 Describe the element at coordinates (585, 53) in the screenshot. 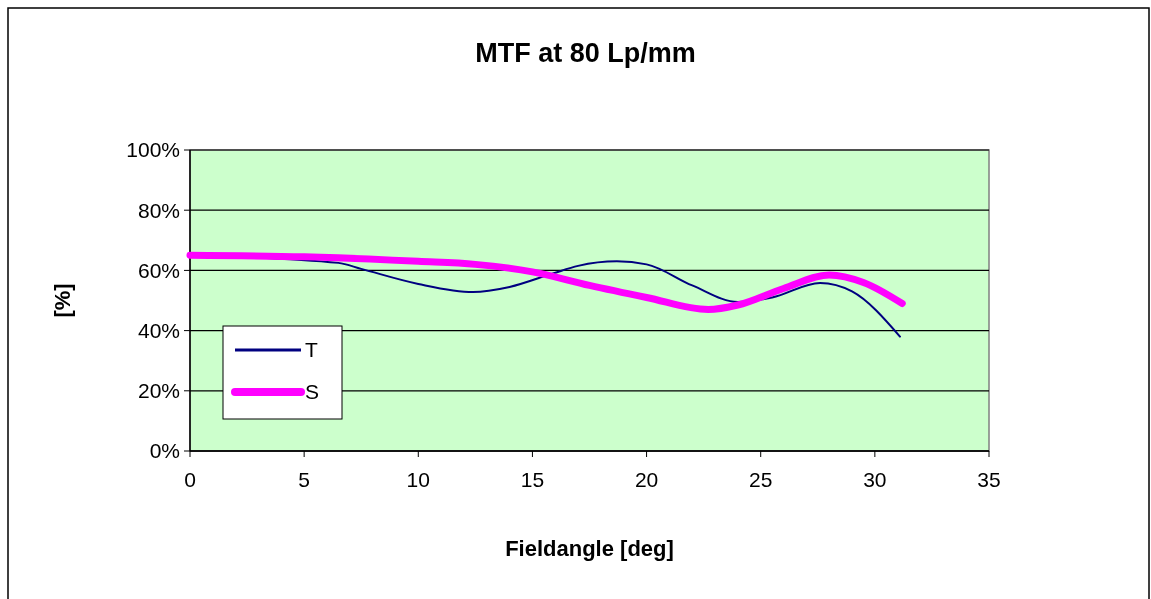

I see `chart-title: MTF at 80 Lp/mm` at that location.